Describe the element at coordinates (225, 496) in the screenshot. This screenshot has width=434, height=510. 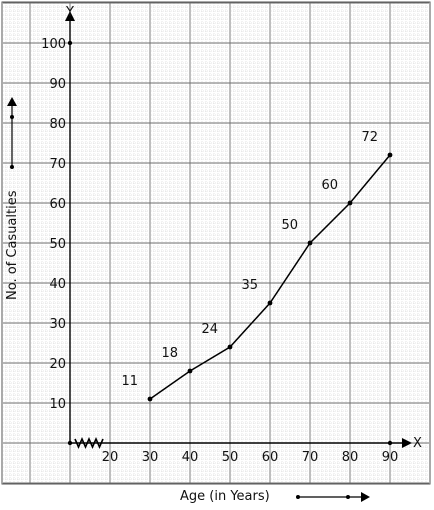
I see `x-axis-label: Age (in Years)` at that location.